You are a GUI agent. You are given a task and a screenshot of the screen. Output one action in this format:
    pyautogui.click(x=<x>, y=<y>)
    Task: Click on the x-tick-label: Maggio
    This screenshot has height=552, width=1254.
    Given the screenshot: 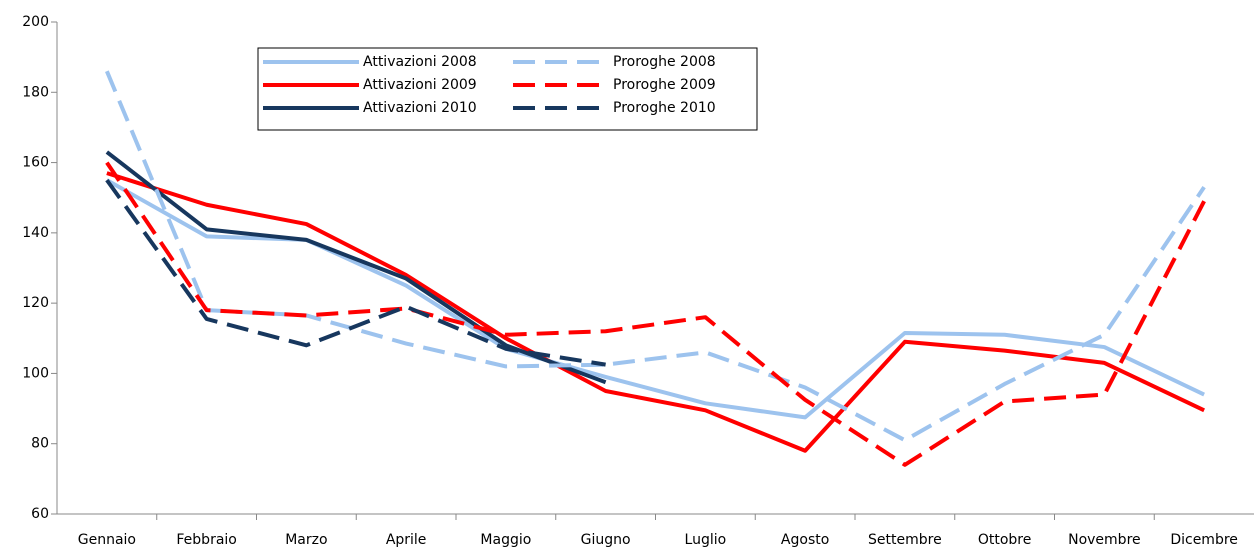 What is the action you would take?
    pyautogui.click(x=505, y=540)
    